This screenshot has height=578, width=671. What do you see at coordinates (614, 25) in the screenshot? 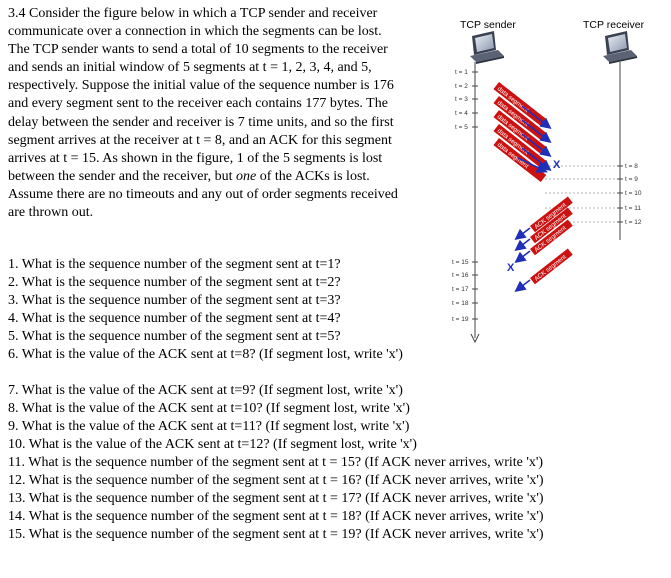
I see `receiver-label: TCP receiver` at bounding box center [614, 25].